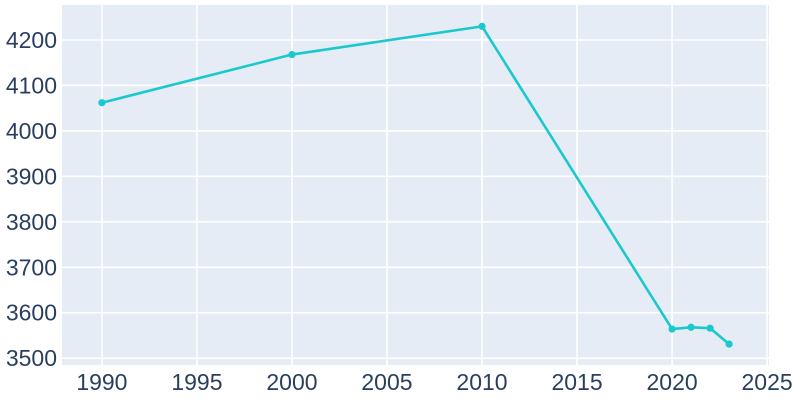  Describe the element at coordinates (291, 382) in the screenshot. I see `x-axis-tick-label: 2000` at that location.